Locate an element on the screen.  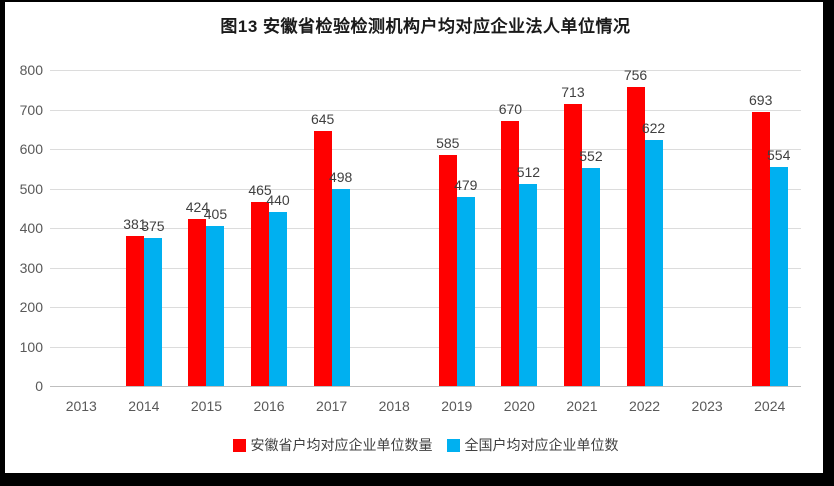
data-label-national-2016: 440 is located at coordinates (278, 200).